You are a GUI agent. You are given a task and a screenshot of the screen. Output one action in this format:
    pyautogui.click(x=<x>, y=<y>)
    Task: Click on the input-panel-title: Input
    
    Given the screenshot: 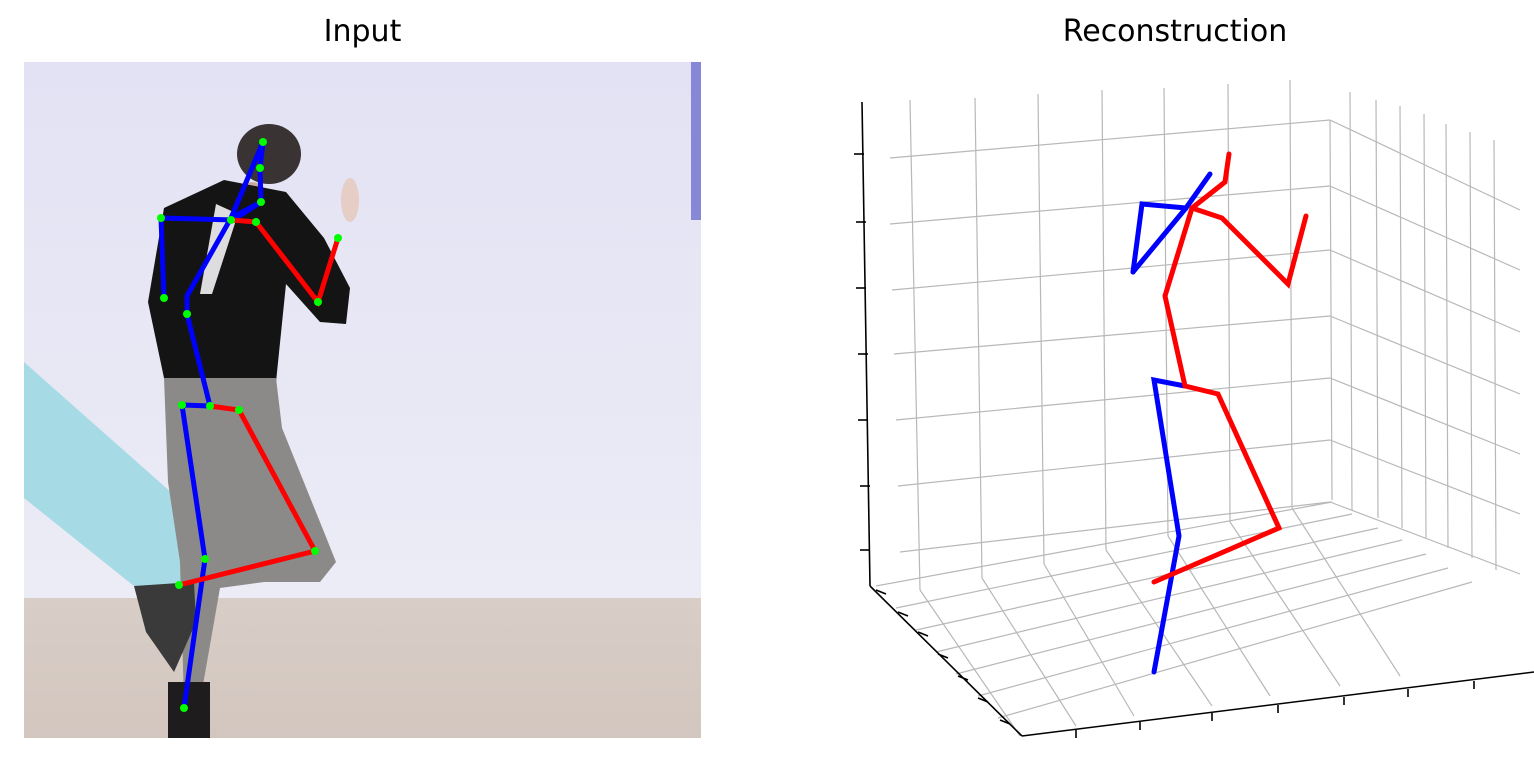 What is the action you would take?
    pyautogui.click(x=362, y=31)
    